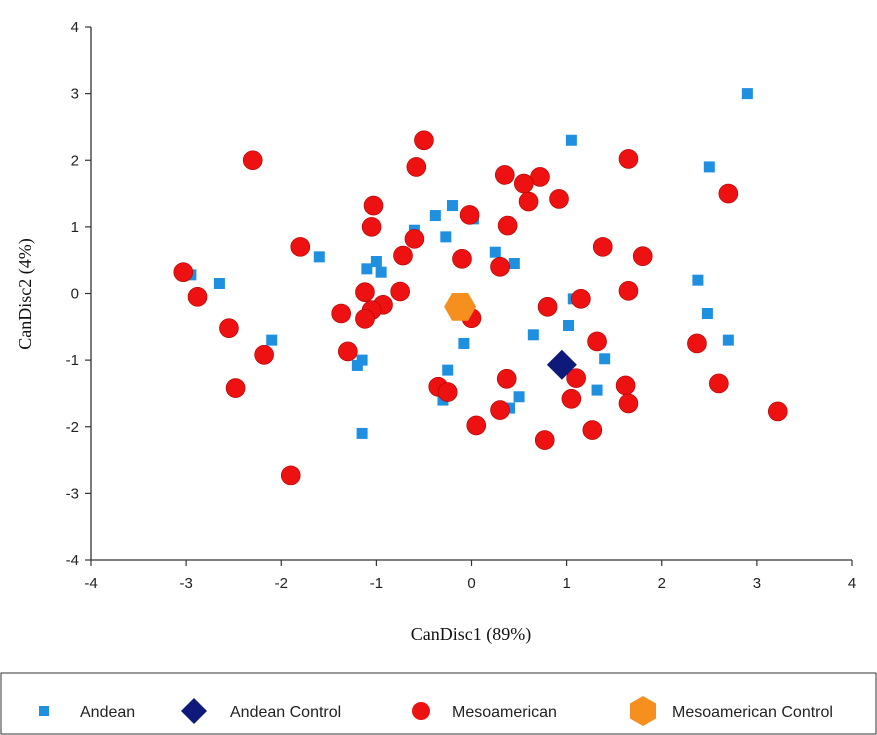  What do you see at coordinates (566, 583) in the screenshot?
I see `x-tick-label: 1` at bounding box center [566, 583].